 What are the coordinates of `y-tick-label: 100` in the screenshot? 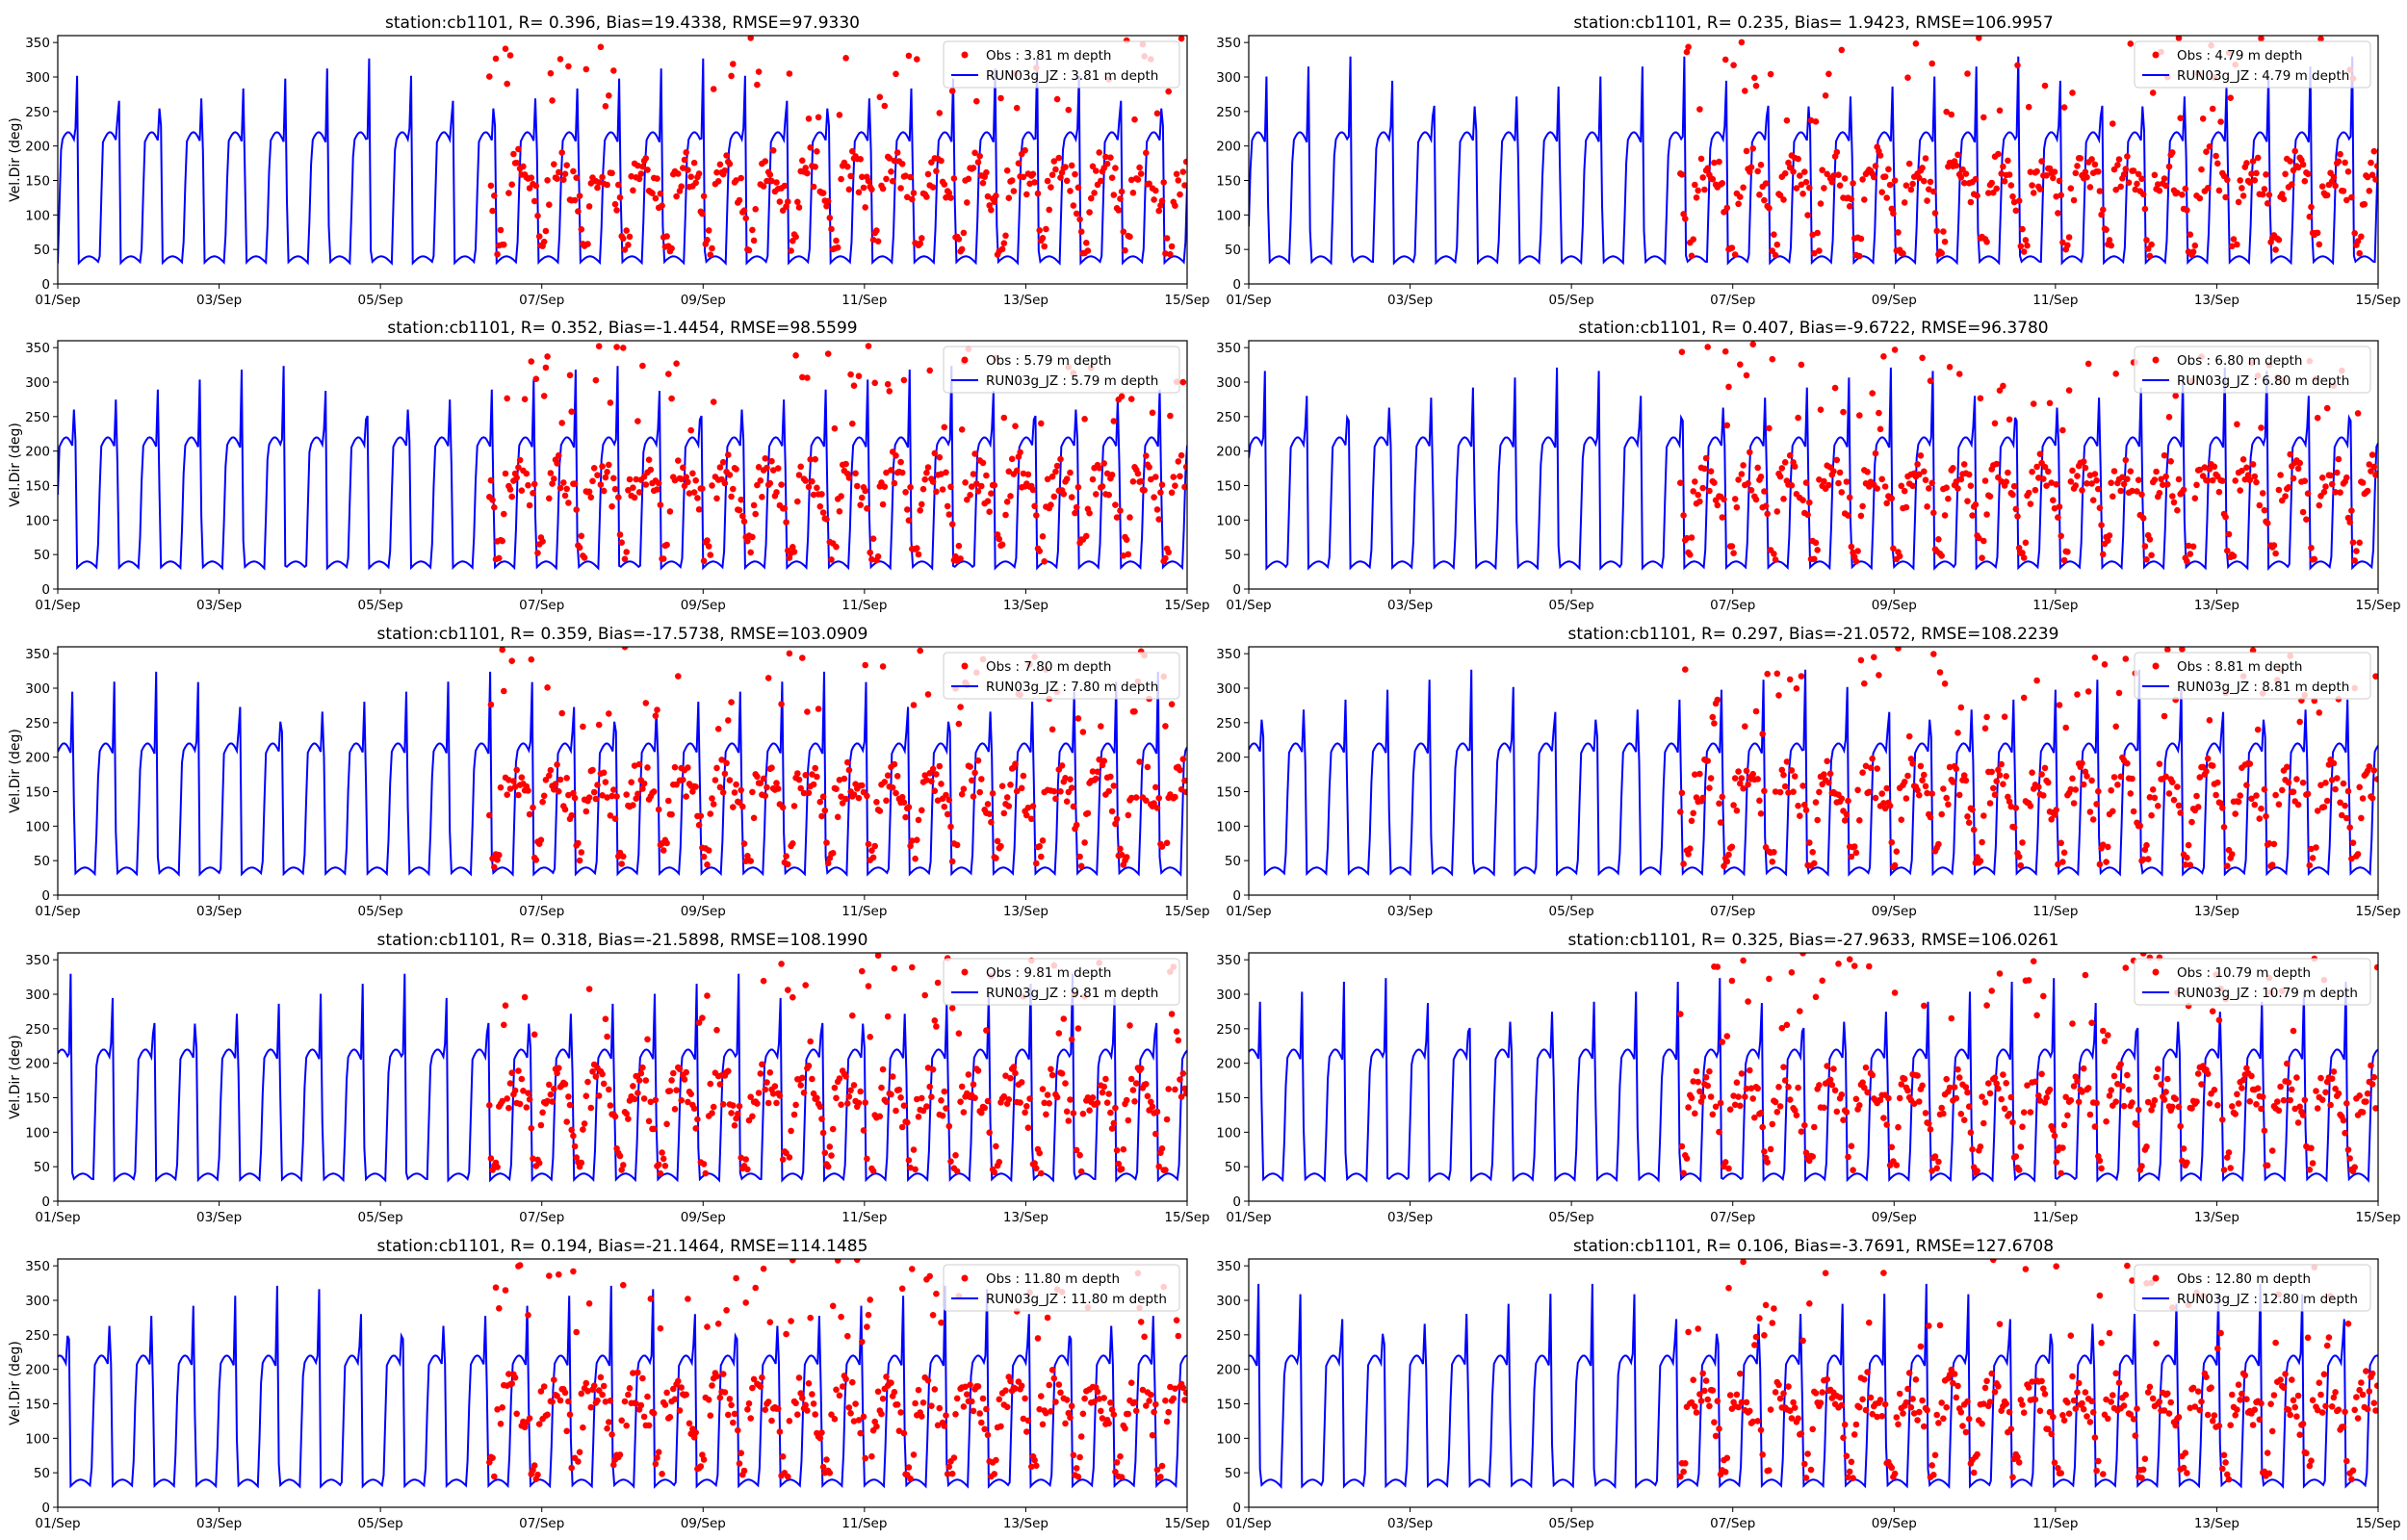 It's located at (37, 1133).